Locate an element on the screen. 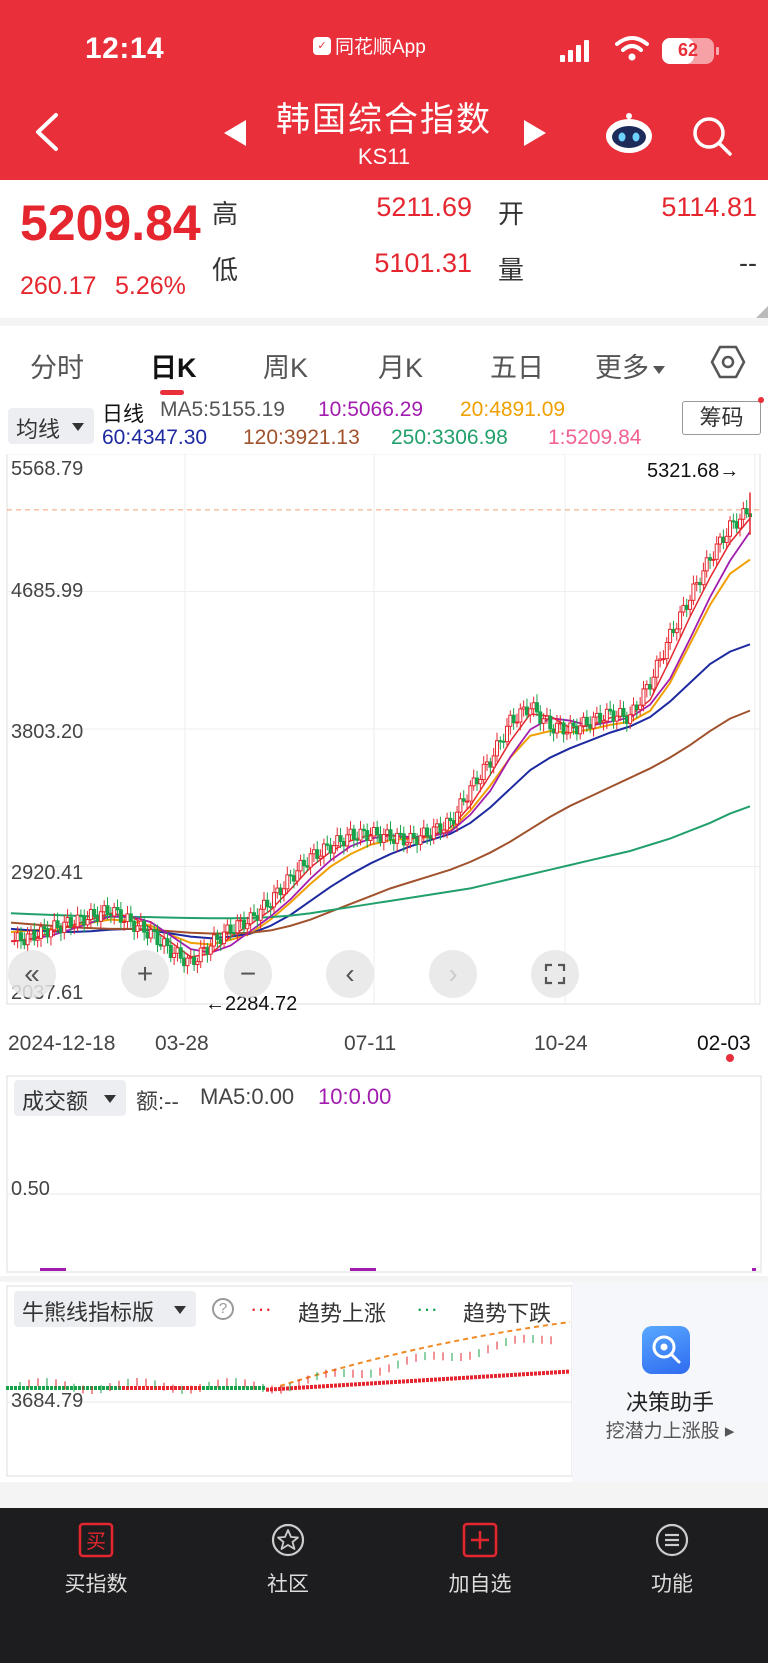  expand-corner-icon is located at coordinates (762, 312).